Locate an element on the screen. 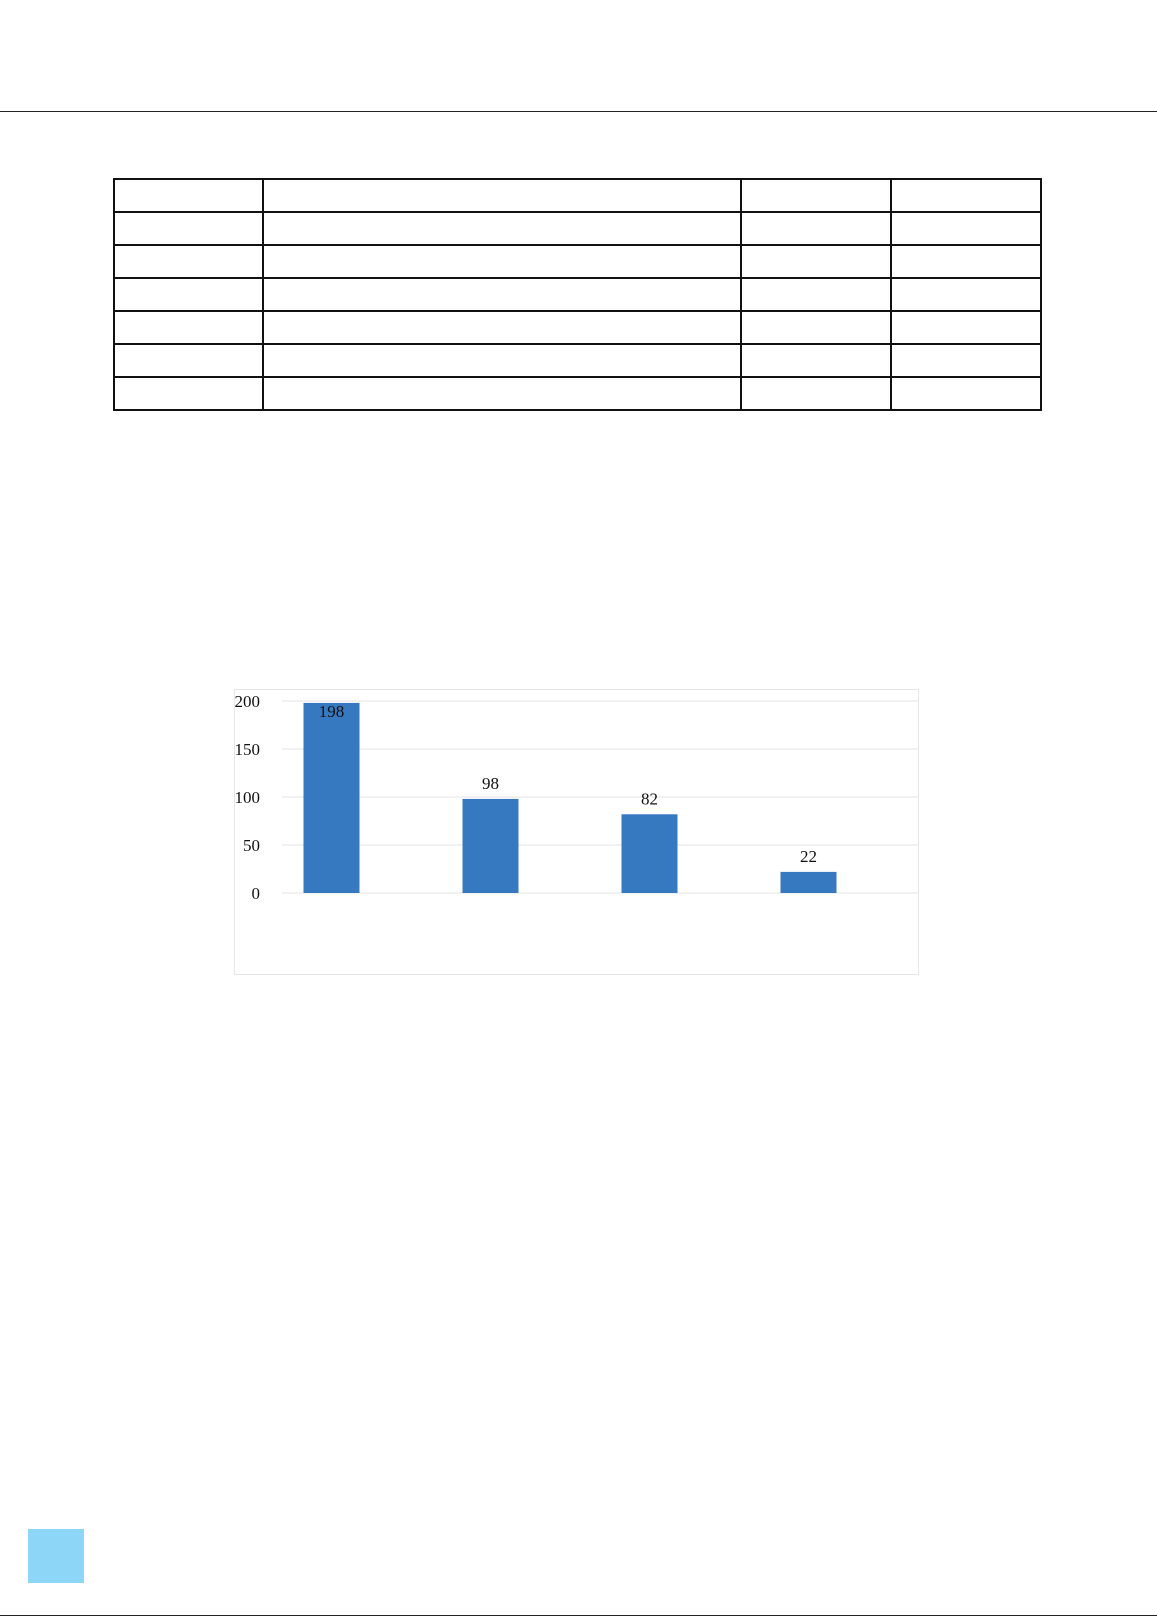 Image resolution: width=1157 pixels, height=1617 pixels. header-rule is located at coordinates (578, 111).